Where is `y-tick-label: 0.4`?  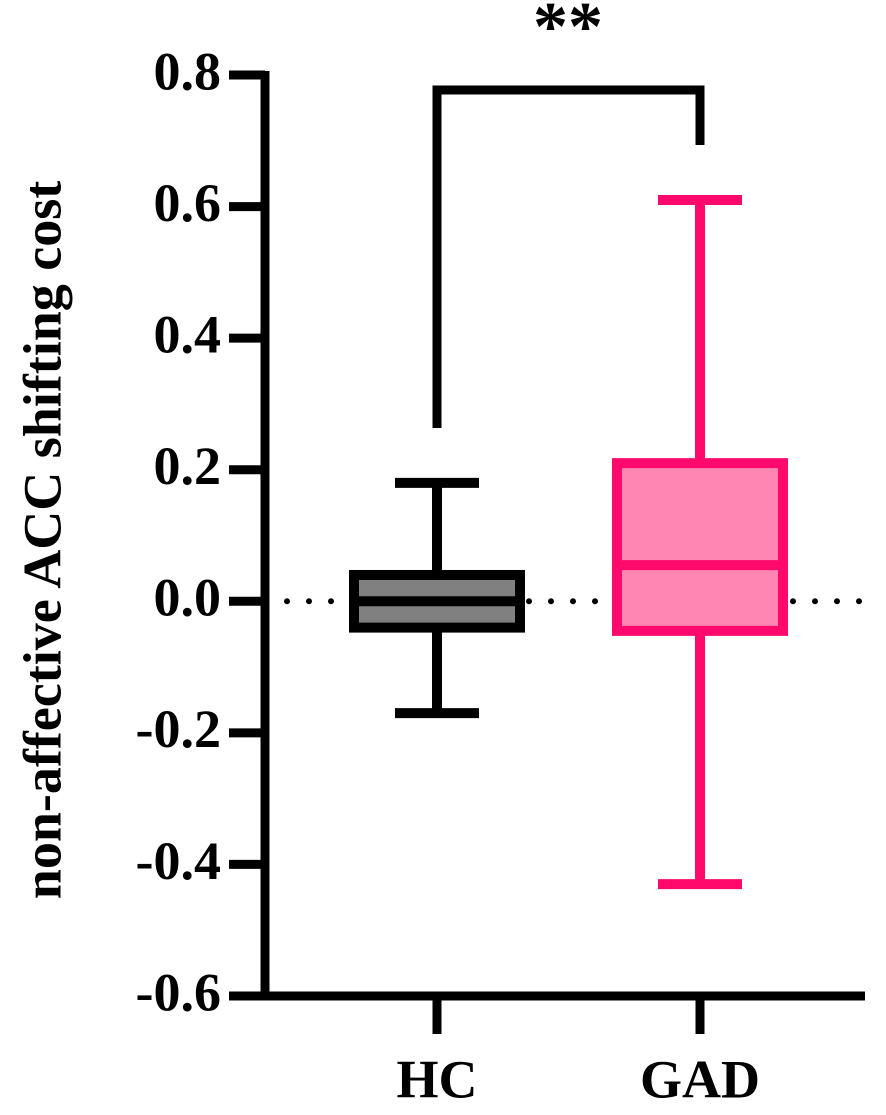
y-tick-label: 0.4 is located at coordinates (188, 335).